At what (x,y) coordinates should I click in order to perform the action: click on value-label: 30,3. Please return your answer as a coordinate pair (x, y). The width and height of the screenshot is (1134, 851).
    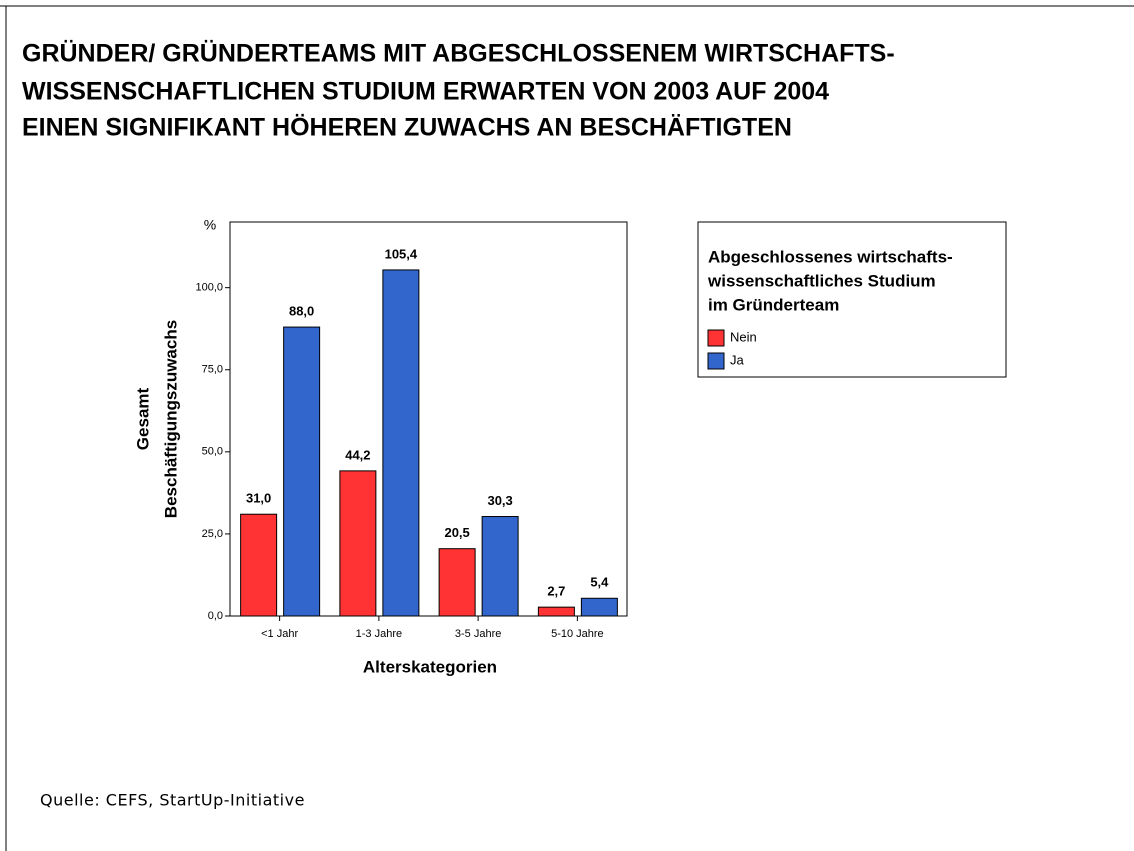
    Looking at the image, I should click on (499, 500).